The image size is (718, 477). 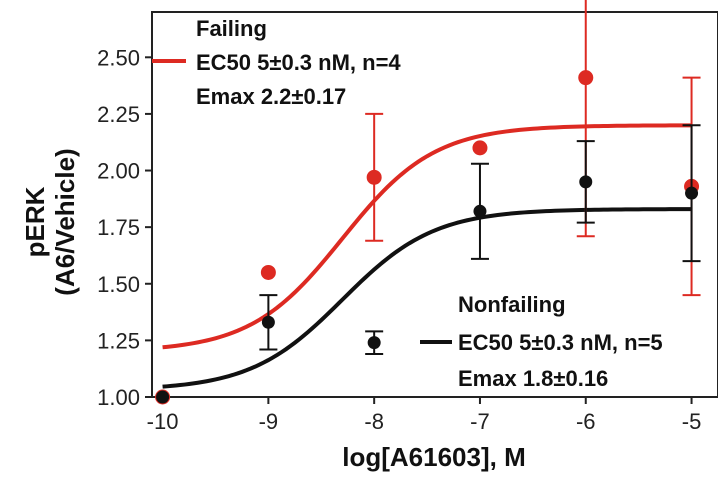 What do you see at coordinates (480, 421) in the screenshot?
I see `x-tick-label-3: -7` at bounding box center [480, 421].